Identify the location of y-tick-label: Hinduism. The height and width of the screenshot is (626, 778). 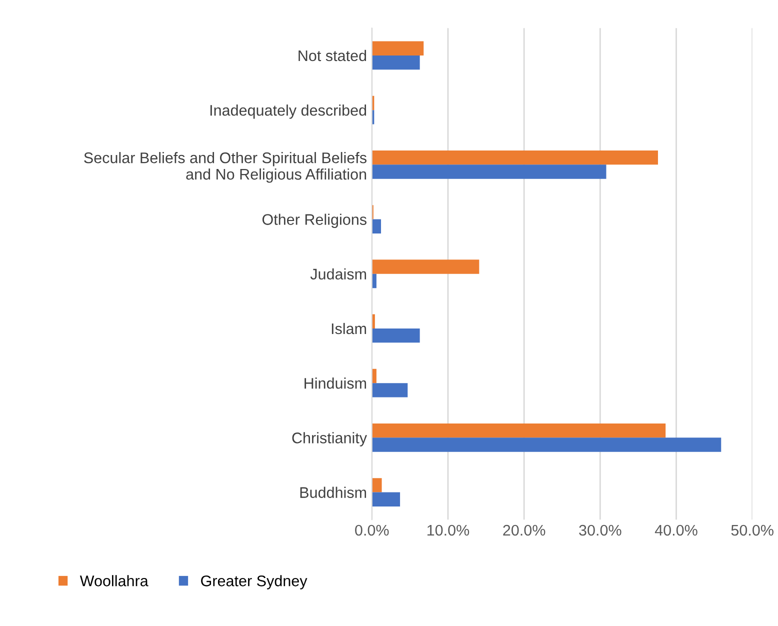
(335, 383).